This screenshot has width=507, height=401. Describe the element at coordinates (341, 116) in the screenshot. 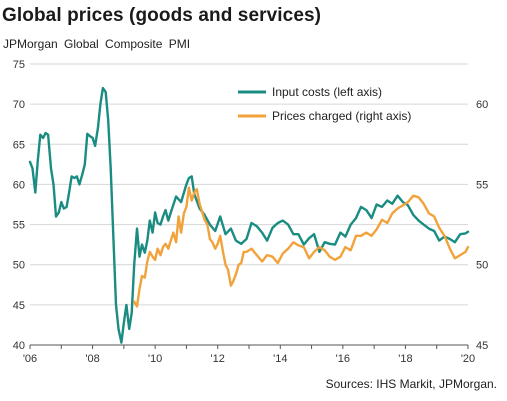

I see `legend-label: Prices charged (right axis)` at that location.